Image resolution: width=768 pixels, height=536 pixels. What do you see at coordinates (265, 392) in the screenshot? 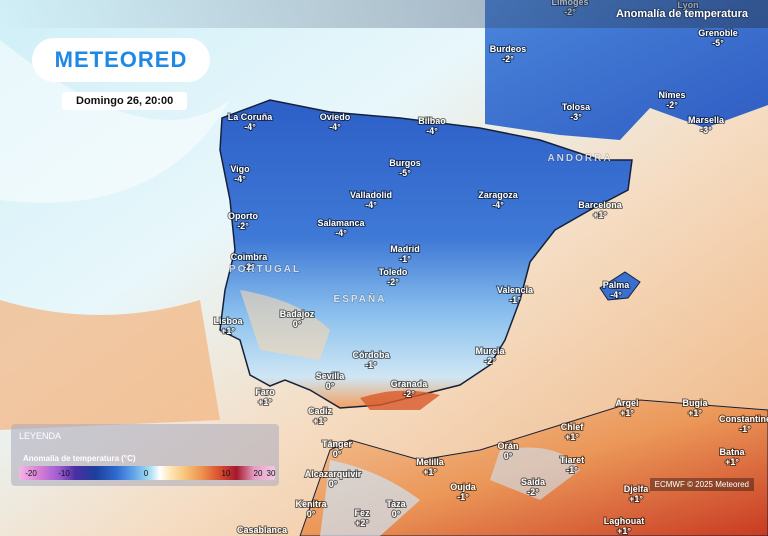
I see `city-name: Faro` at bounding box center [265, 392].